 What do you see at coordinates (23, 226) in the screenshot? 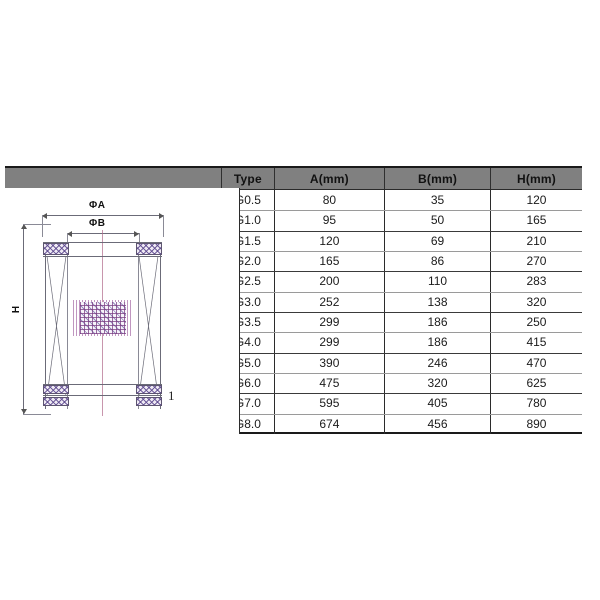
I see `dim-arrow-up-height` at bounding box center [23, 226].